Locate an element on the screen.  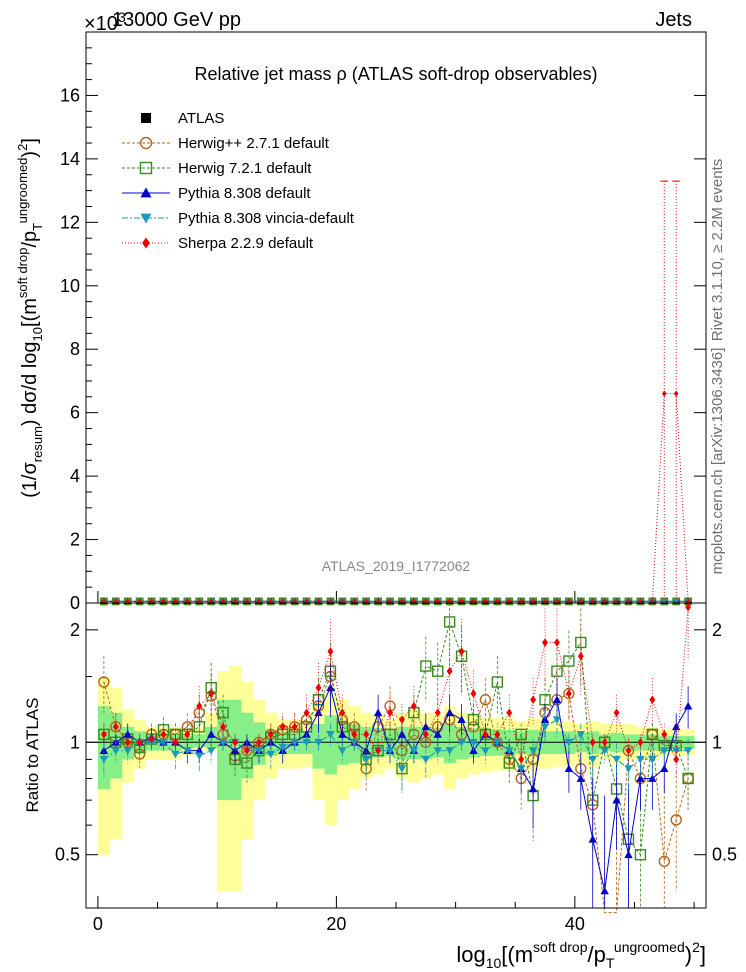
x-title-part-5: ] is located at coordinates (703, 954).